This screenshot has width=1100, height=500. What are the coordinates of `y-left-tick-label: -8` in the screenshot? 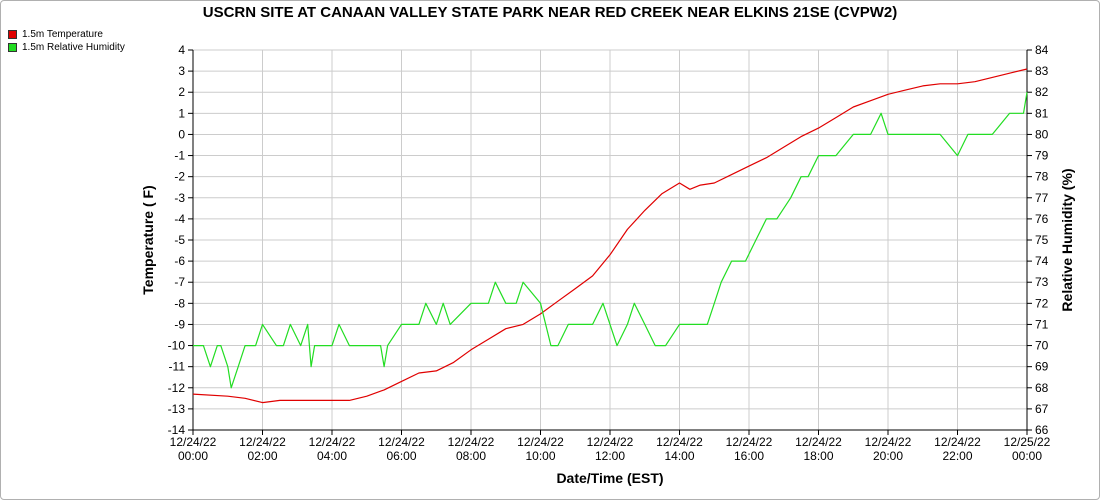 It's located at (179, 303).